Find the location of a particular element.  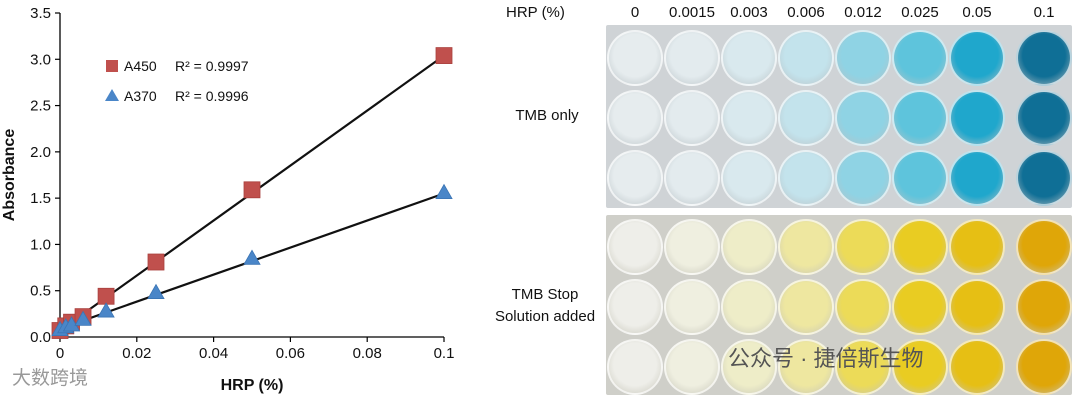

well-stop-solution-r1-c5 is located at coordinates (863, 247).